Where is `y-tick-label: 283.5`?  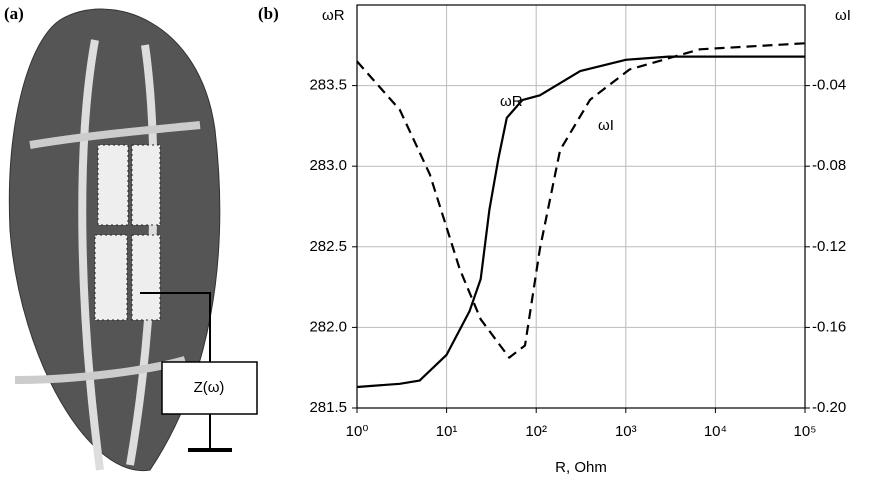 y-tick-label: 283.5 is located at coordinates (328, 85).